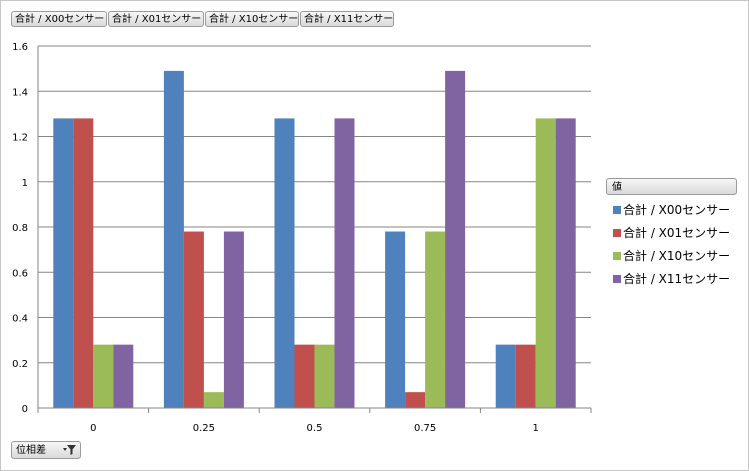 The height and width of the screenshot is (471, 749). I want to click on x-tick-label: 0.5, so click(315, 428).